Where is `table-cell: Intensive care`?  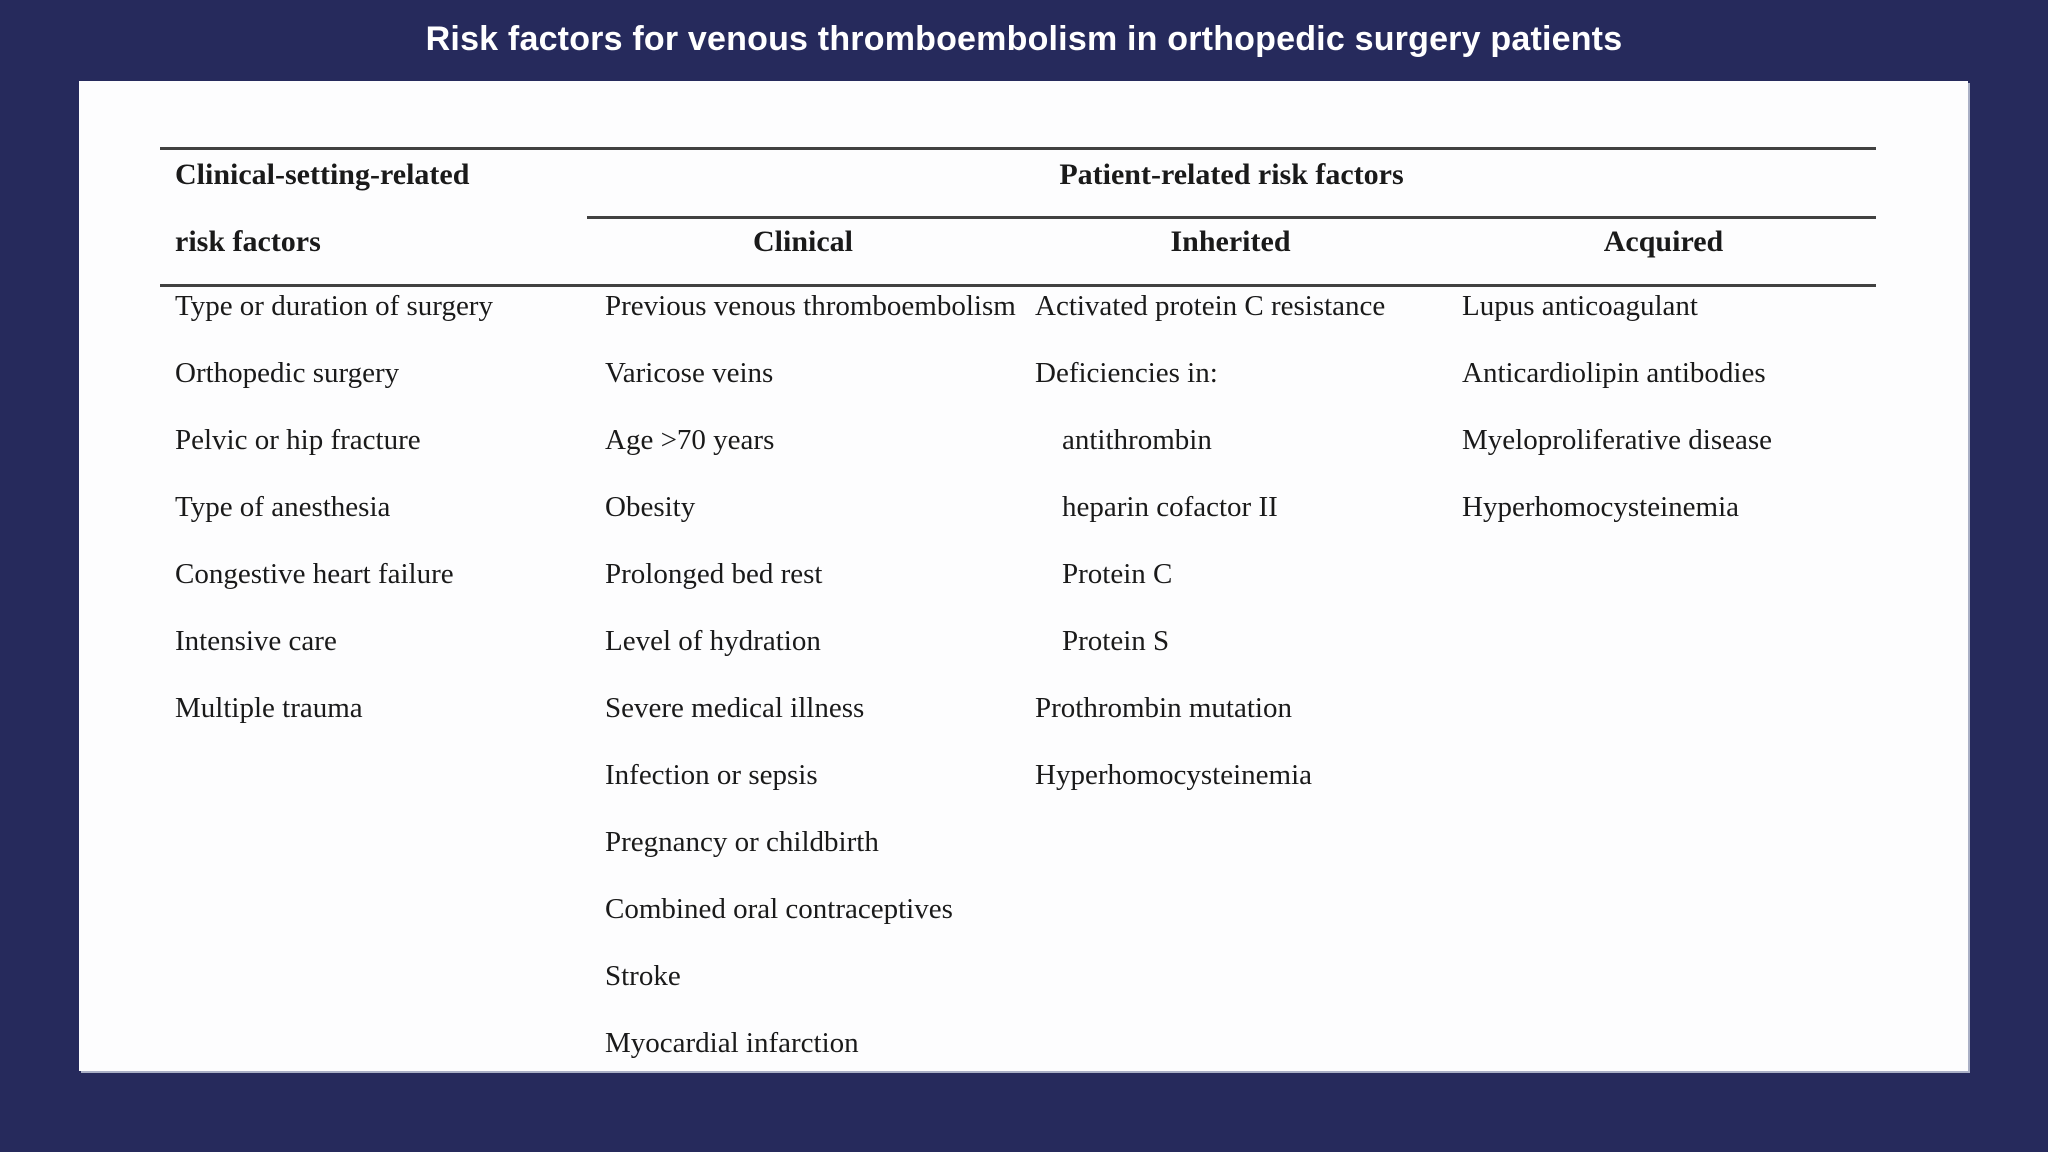
table-cell: Intensive care is located at coordinates (256, 641).